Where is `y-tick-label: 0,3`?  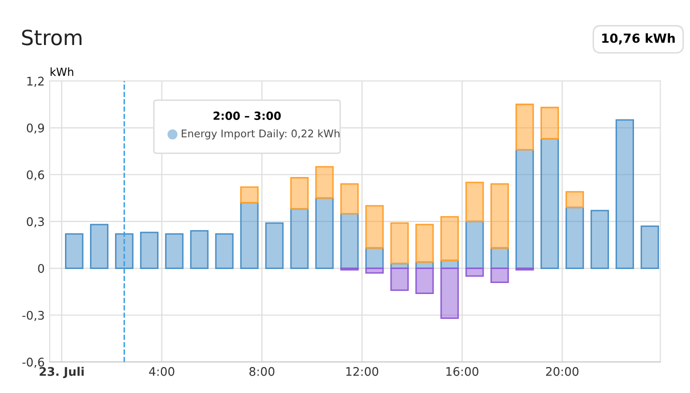
y-tick-label: 0,3 is located at coordinates (35, 222).